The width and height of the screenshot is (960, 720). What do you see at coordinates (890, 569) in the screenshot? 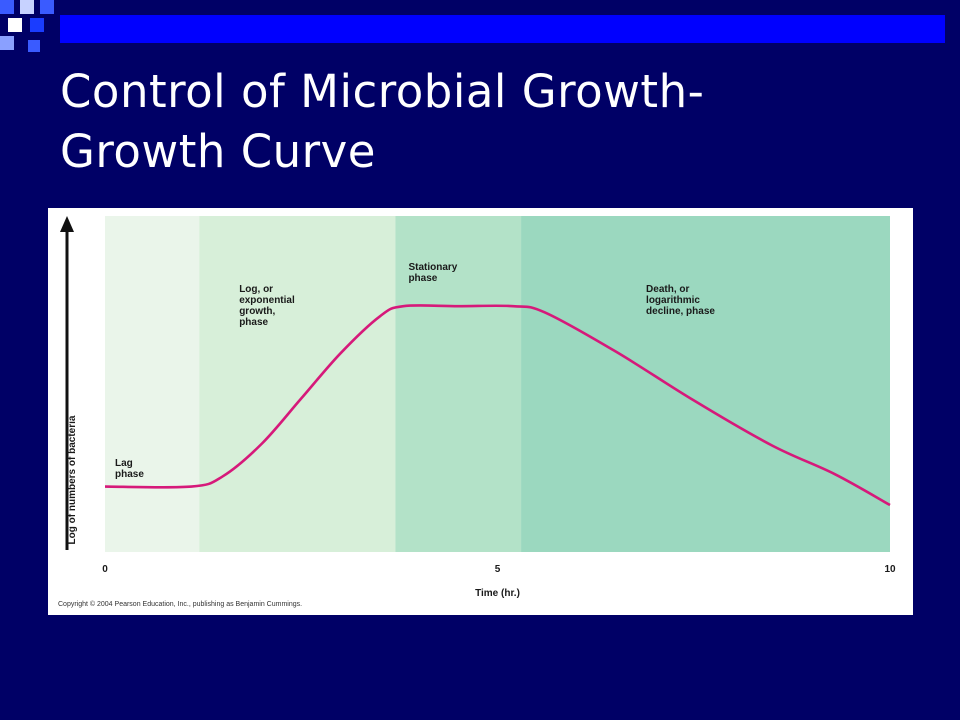
I see `x-tick-label: 10` at bounding box center [890, 569].